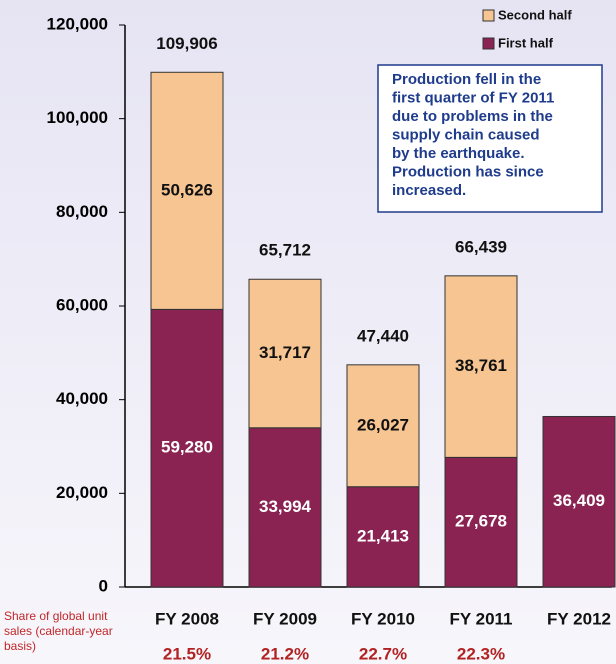 The width and height of the screenshot is (616, 664). Describe the element at coordinates (468, 171) in the screenshot. I see `annotation-text: Production has since` at that location.